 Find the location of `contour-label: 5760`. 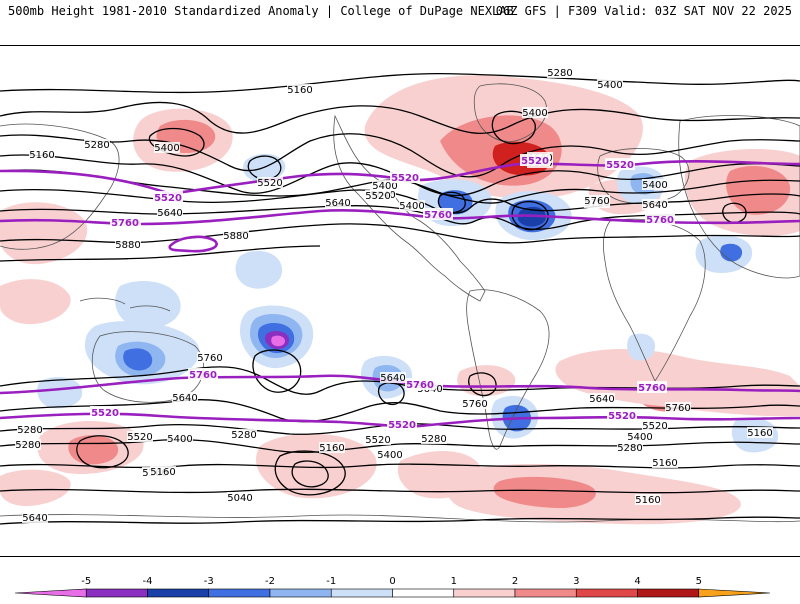

contour-label: 5760 is located at coordinates (596, 201).